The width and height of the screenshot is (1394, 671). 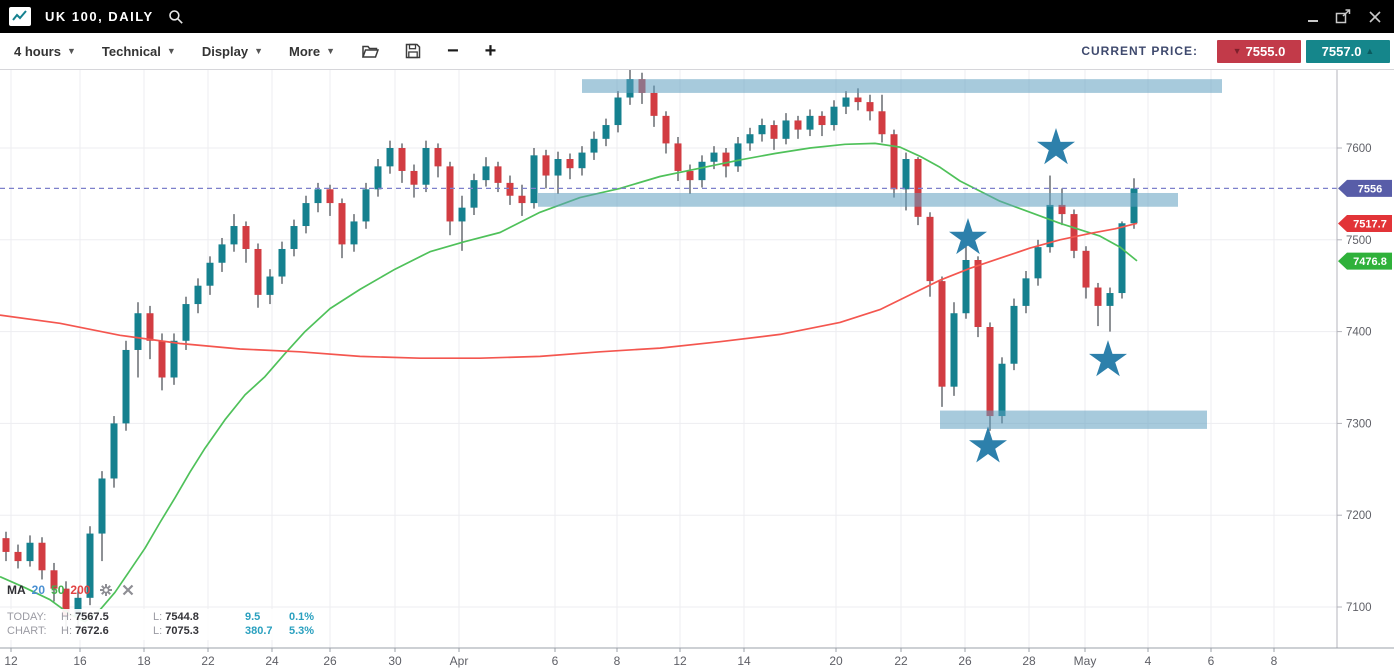 I want to click on price-up-arrow-icon: ▲, so click(x=1370, y=51).